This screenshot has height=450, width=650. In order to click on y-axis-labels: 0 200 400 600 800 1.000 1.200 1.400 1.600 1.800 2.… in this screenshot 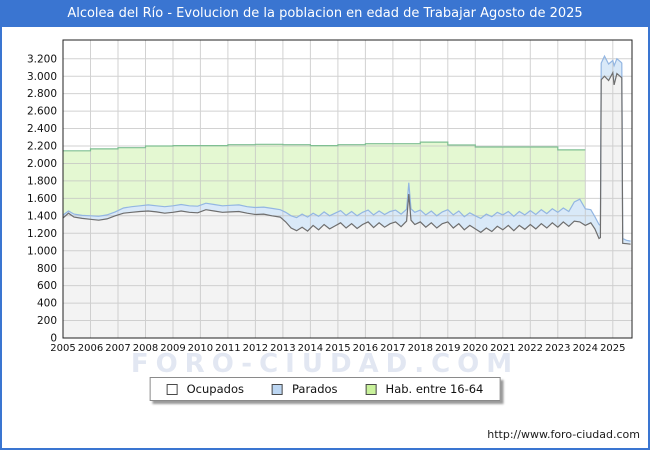, I will do `click(42, 198)`.